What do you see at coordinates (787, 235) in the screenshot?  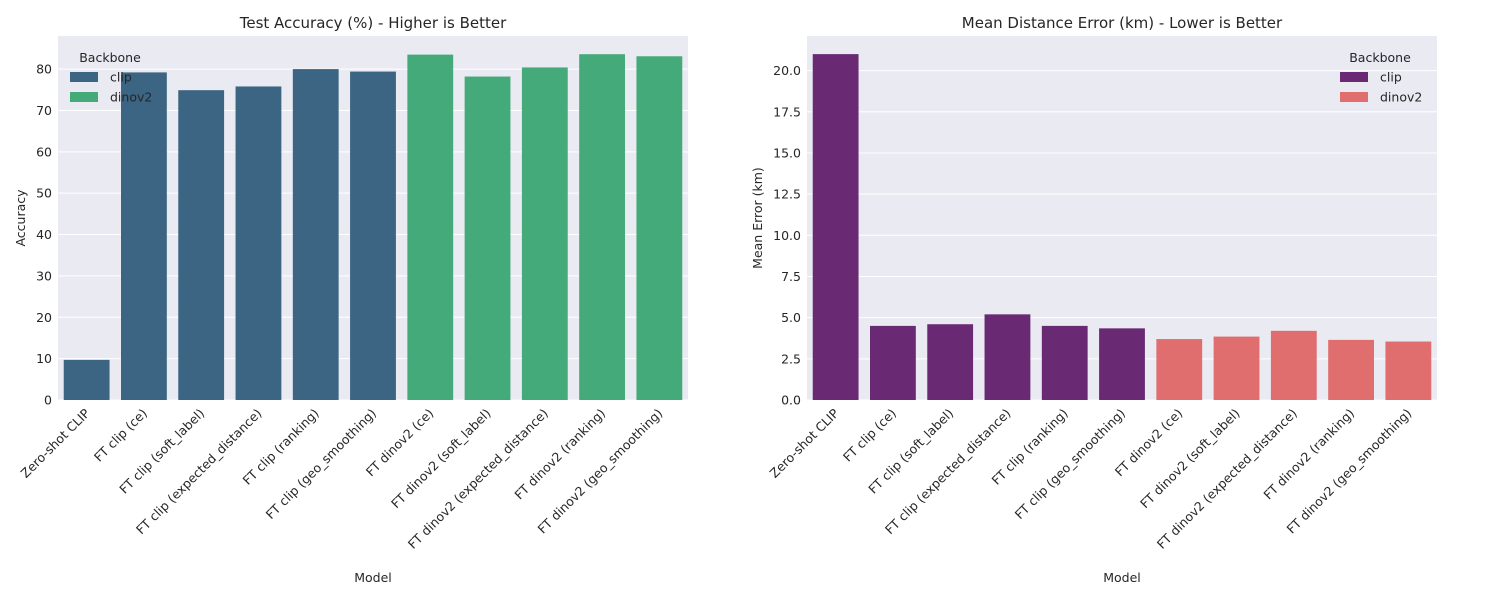 I see `y-tick-label: 10.0` at bounding box center [787, 235].